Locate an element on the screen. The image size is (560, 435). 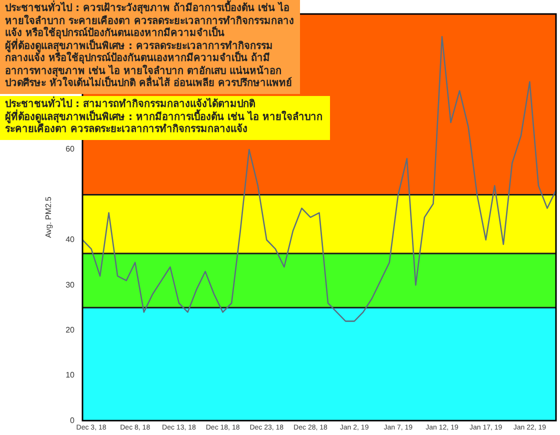
y-tick-label: 0 is located at coordinates (73, 420).